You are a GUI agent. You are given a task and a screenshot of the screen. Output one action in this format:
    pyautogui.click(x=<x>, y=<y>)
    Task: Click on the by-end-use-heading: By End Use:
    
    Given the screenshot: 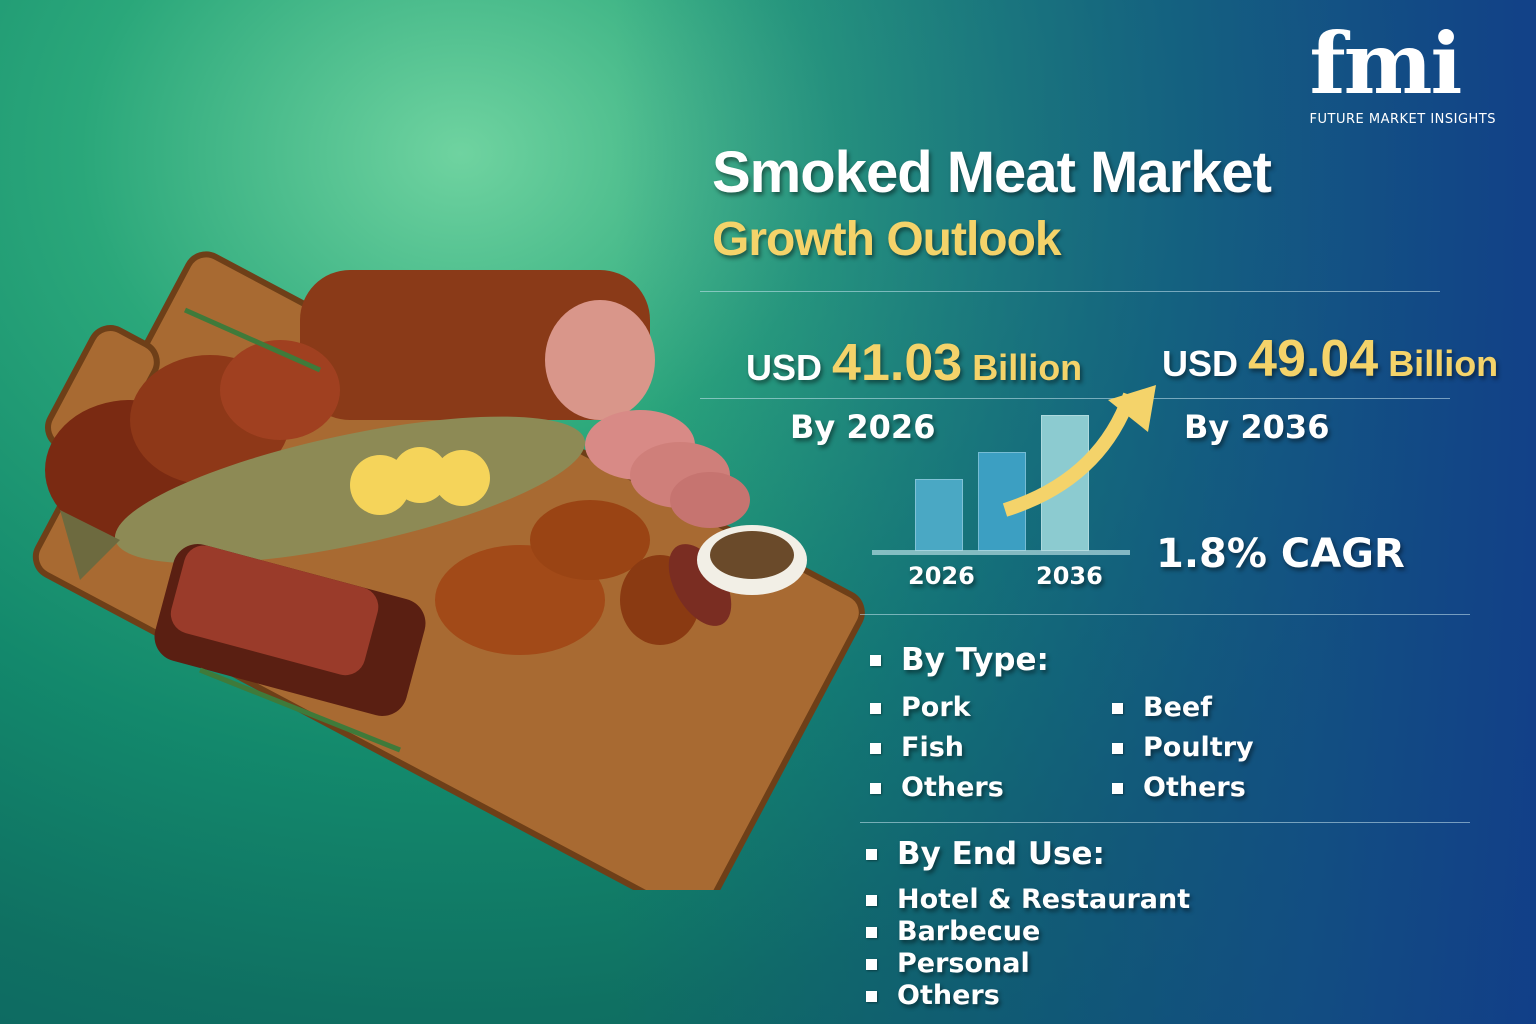 What is the action you would take?
    pyautogui.click(x=985, y=854)
    